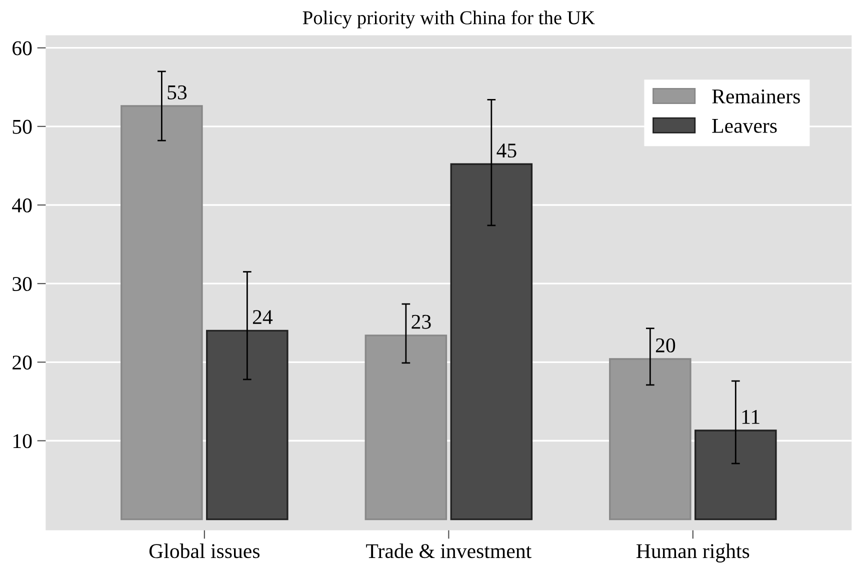 Image resolution: width=862 pixels, height=569 pixels. What do you see at coordinates (751, 417) in the screenshot?
I see `data-label: 11` at bounding box center [751, 417].